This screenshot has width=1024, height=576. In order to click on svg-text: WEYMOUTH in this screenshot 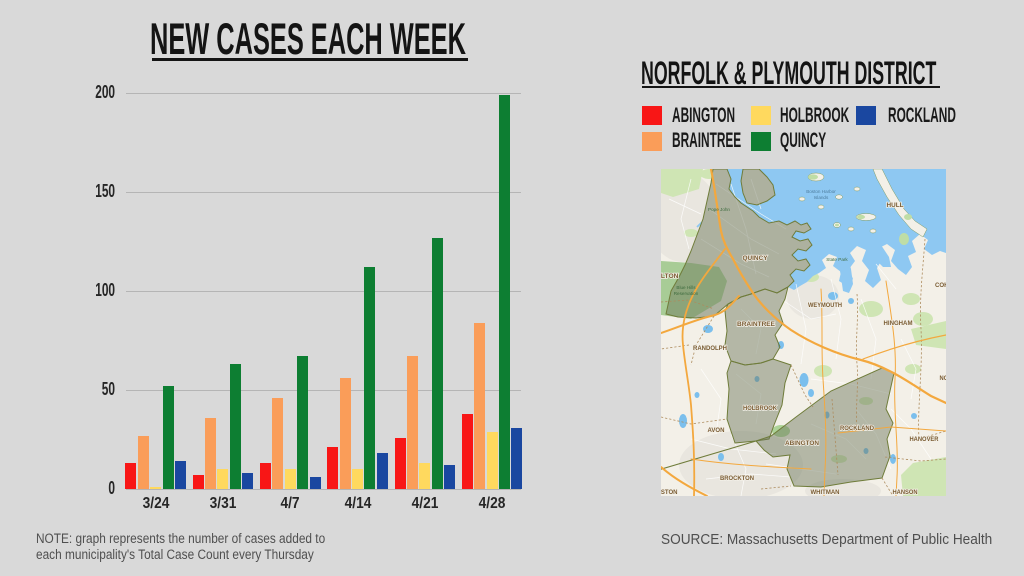, I will do `click(825, 305)`.